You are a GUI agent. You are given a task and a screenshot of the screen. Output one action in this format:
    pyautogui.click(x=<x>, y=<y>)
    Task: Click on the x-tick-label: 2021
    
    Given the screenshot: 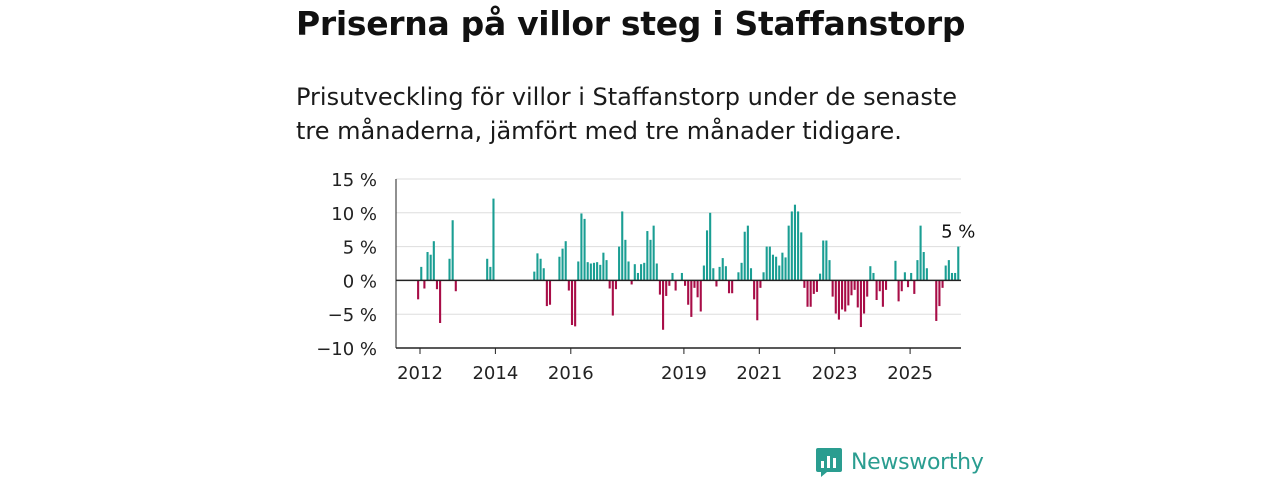 What is the action you would take?
    pyautogui.click(x=759, y=373)
    